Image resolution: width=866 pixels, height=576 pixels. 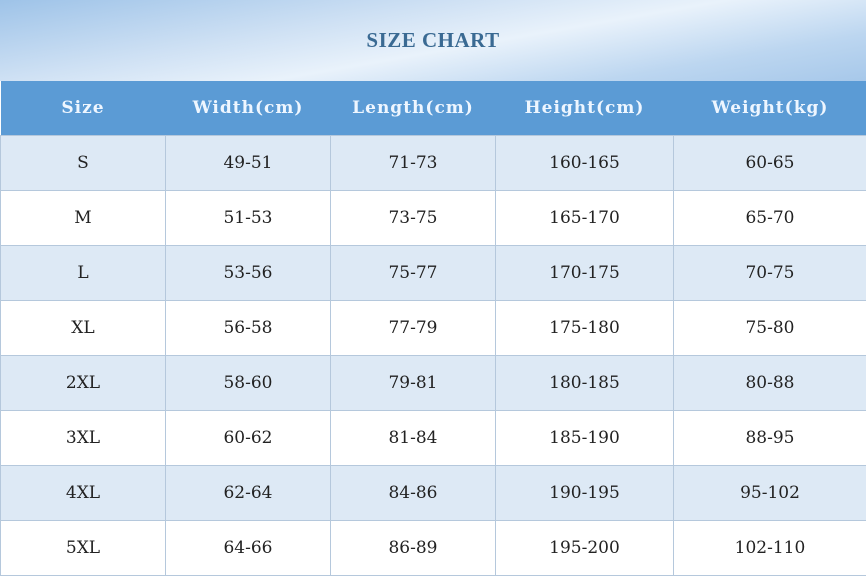 What do you see at coordinates (413, 273) in the screenshot?
I see `table-cell: 75-77` at bounding box center [413, 273].